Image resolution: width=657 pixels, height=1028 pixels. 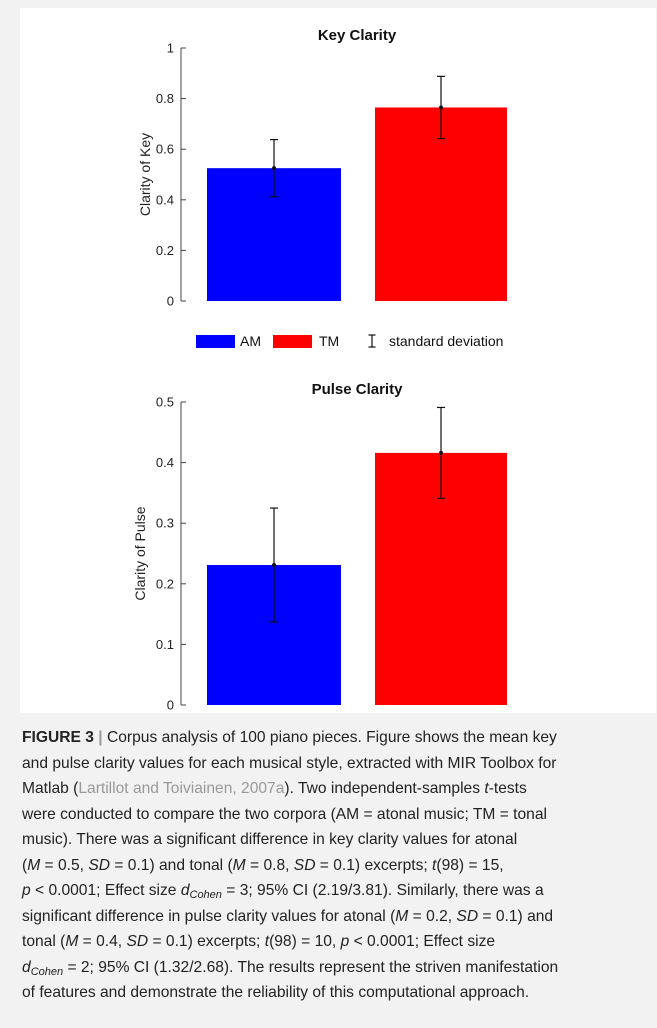 What do you see at coordinates (274, 565) in the screenshot?
I see `pulse-clarity-mean-point-am` at bounding box center [274, 565].